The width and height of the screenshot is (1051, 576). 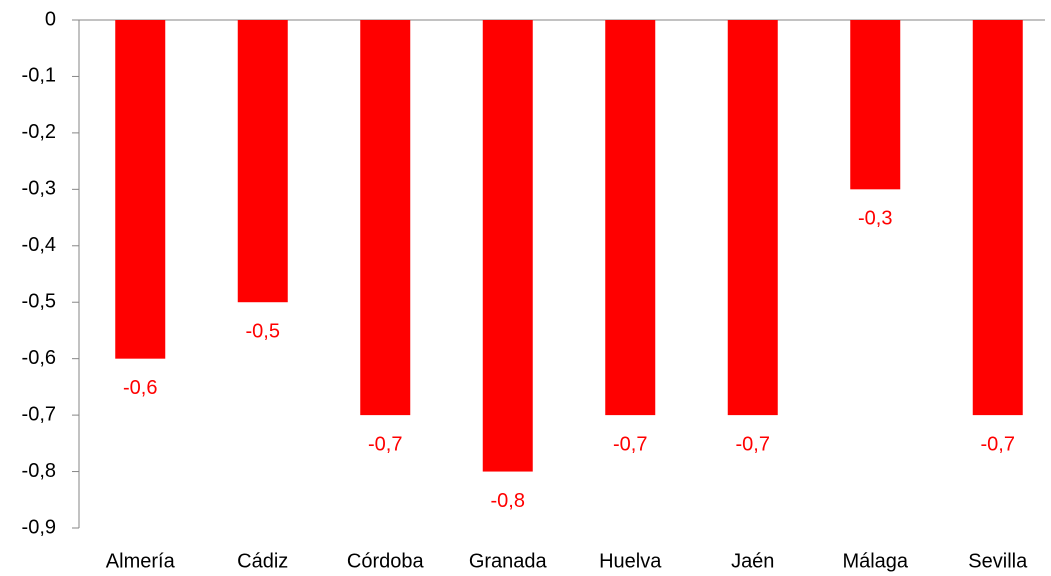 I want to click on x-tick-label: Jaén, so click(x=752, y=561).